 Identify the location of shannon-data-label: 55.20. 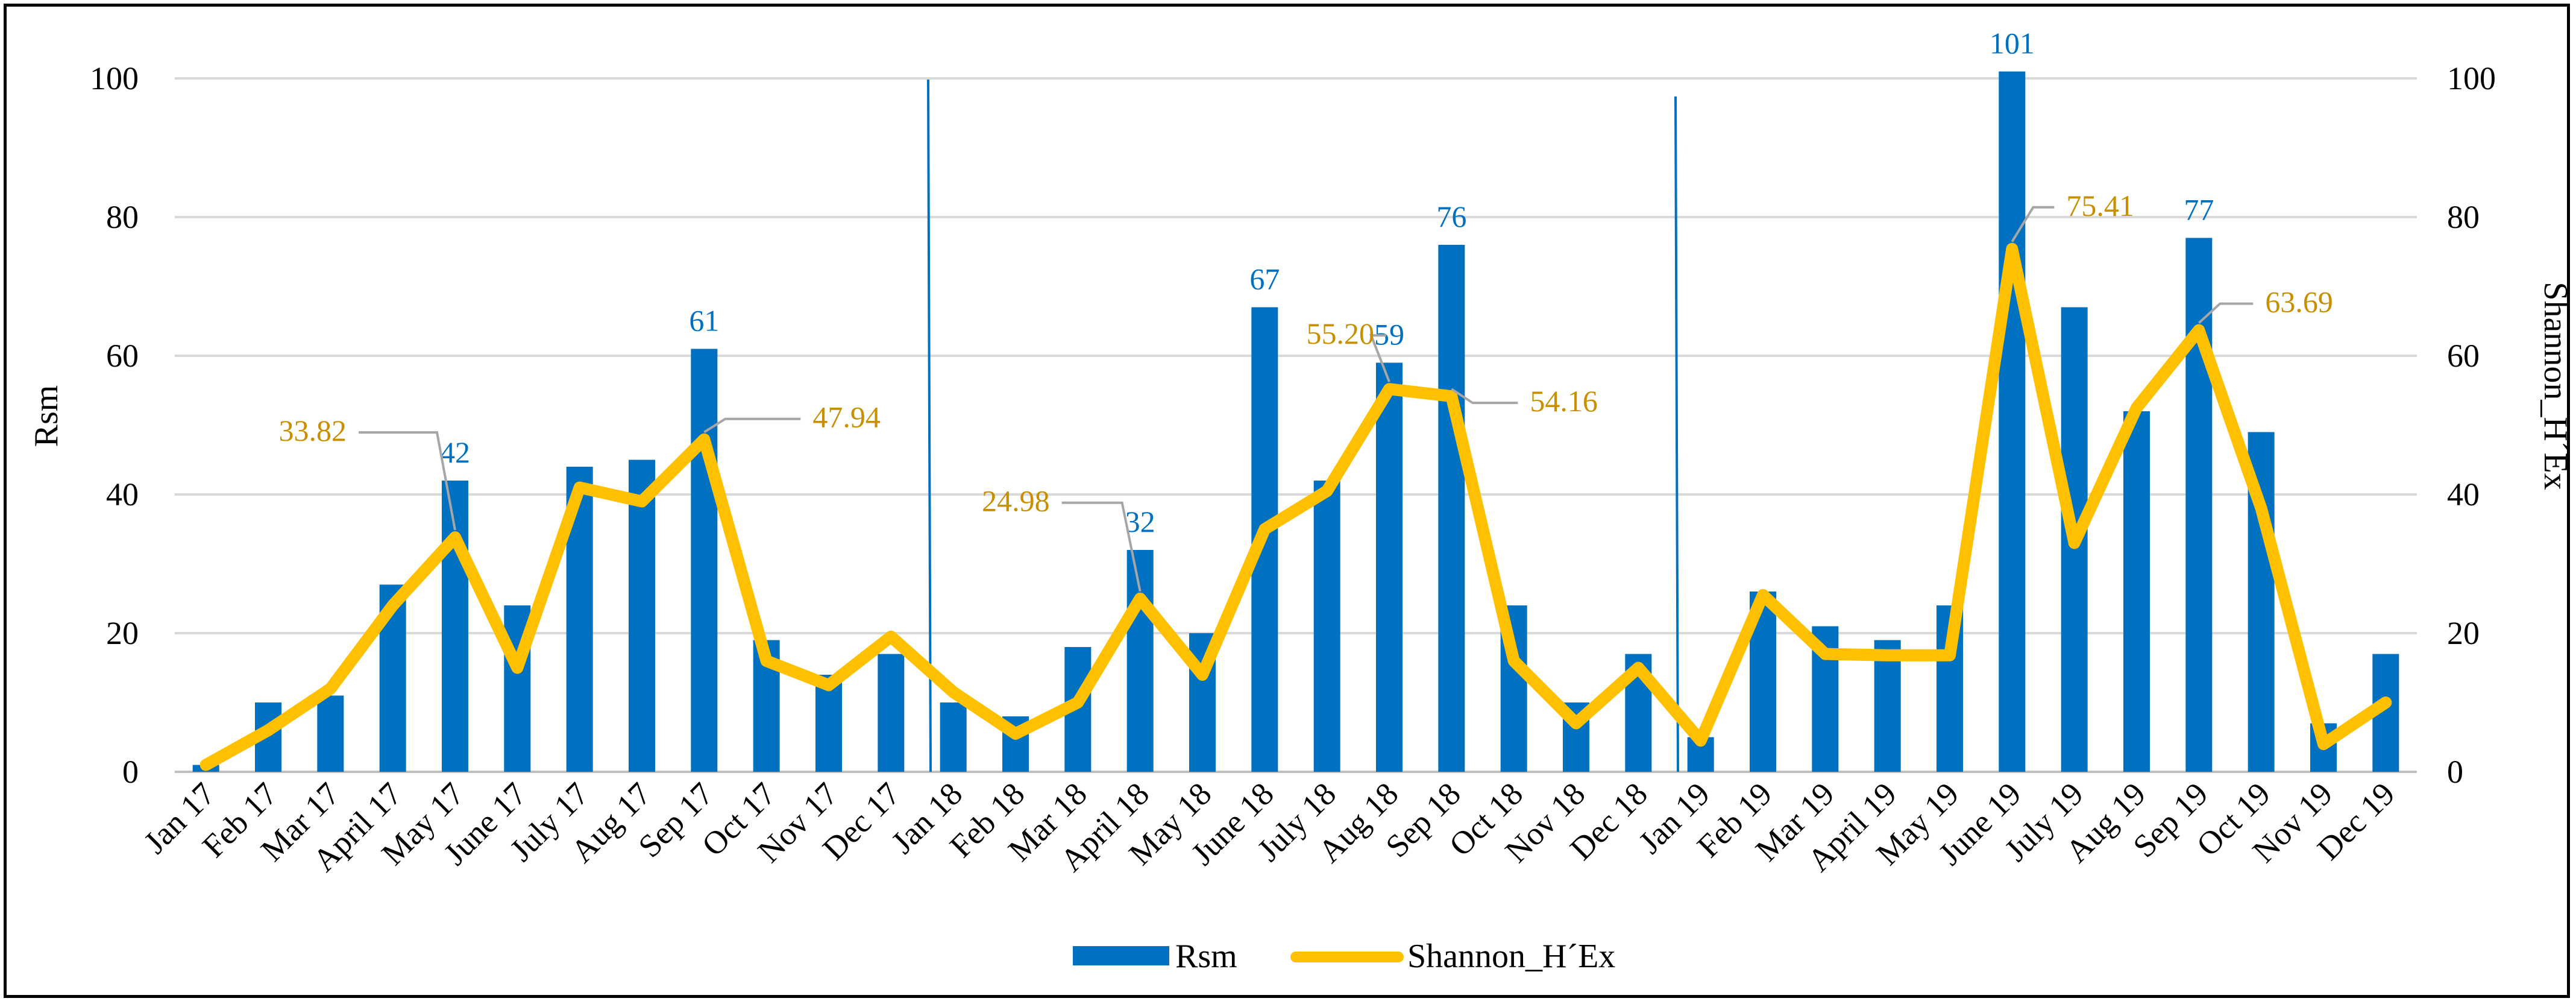
(1341, 333).